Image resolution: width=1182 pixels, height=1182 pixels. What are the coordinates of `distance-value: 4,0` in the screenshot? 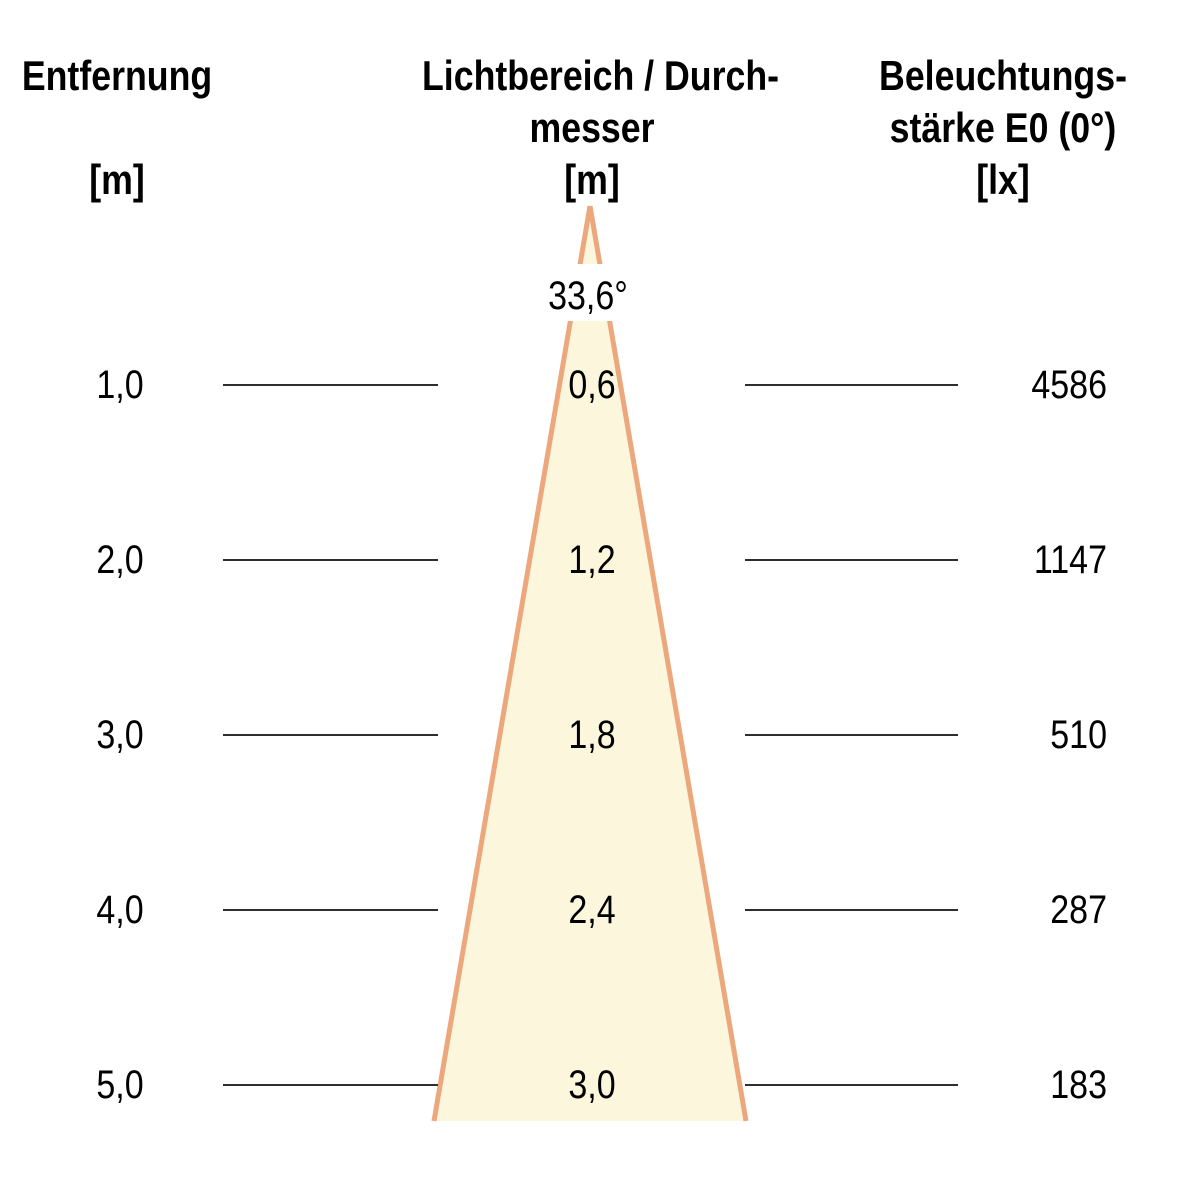 It's located at (120, 910).